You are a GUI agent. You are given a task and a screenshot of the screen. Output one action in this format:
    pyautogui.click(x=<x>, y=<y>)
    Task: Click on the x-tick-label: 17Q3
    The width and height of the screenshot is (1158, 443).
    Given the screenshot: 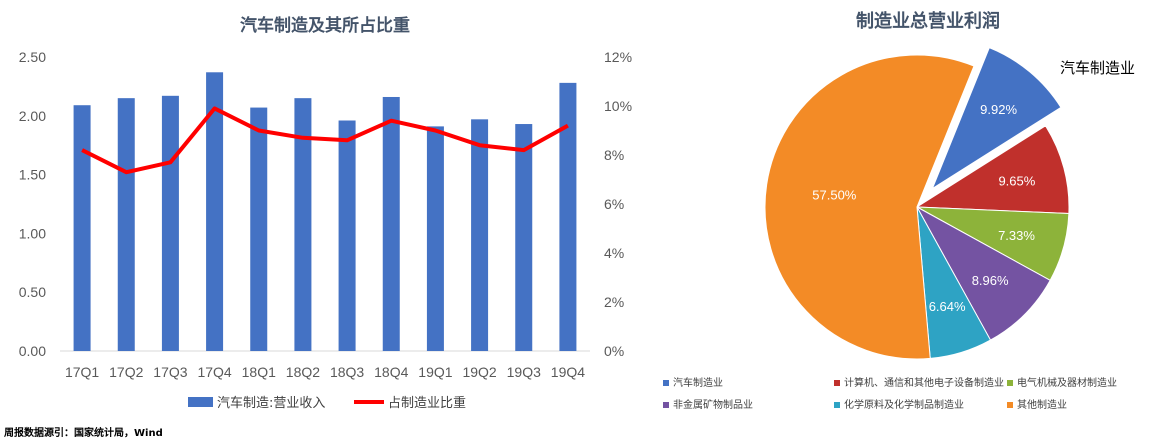 What is the action you would take?
    pyautogui.click(x=170, y=372)
    